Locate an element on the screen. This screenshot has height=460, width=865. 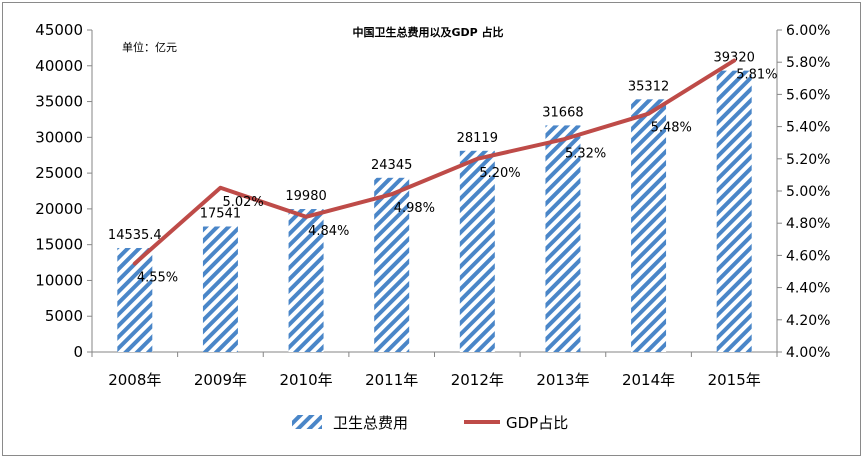
legend-line-label: GDP占比 is located at coordinates (537, 423).